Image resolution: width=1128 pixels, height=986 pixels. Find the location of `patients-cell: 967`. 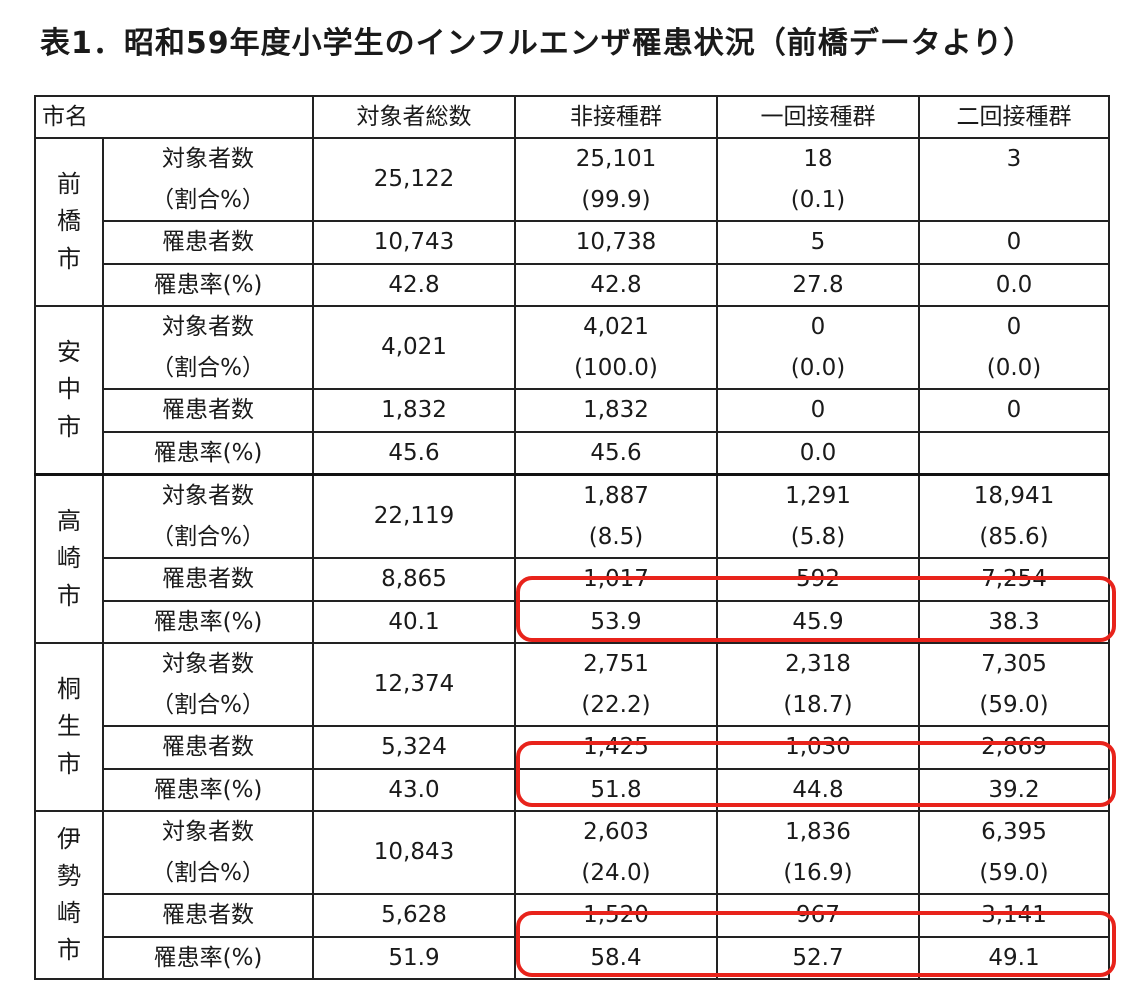

patients-cell: 967 is located at coordinates (818, 915).